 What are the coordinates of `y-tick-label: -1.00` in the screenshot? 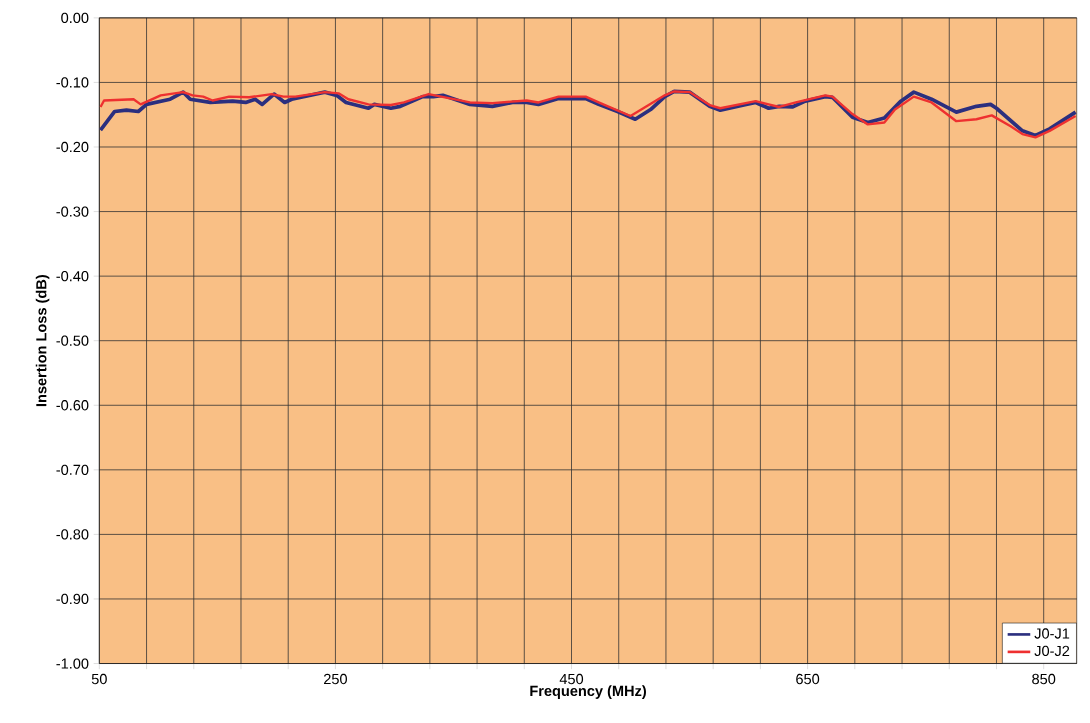 It's located at (72, 663).